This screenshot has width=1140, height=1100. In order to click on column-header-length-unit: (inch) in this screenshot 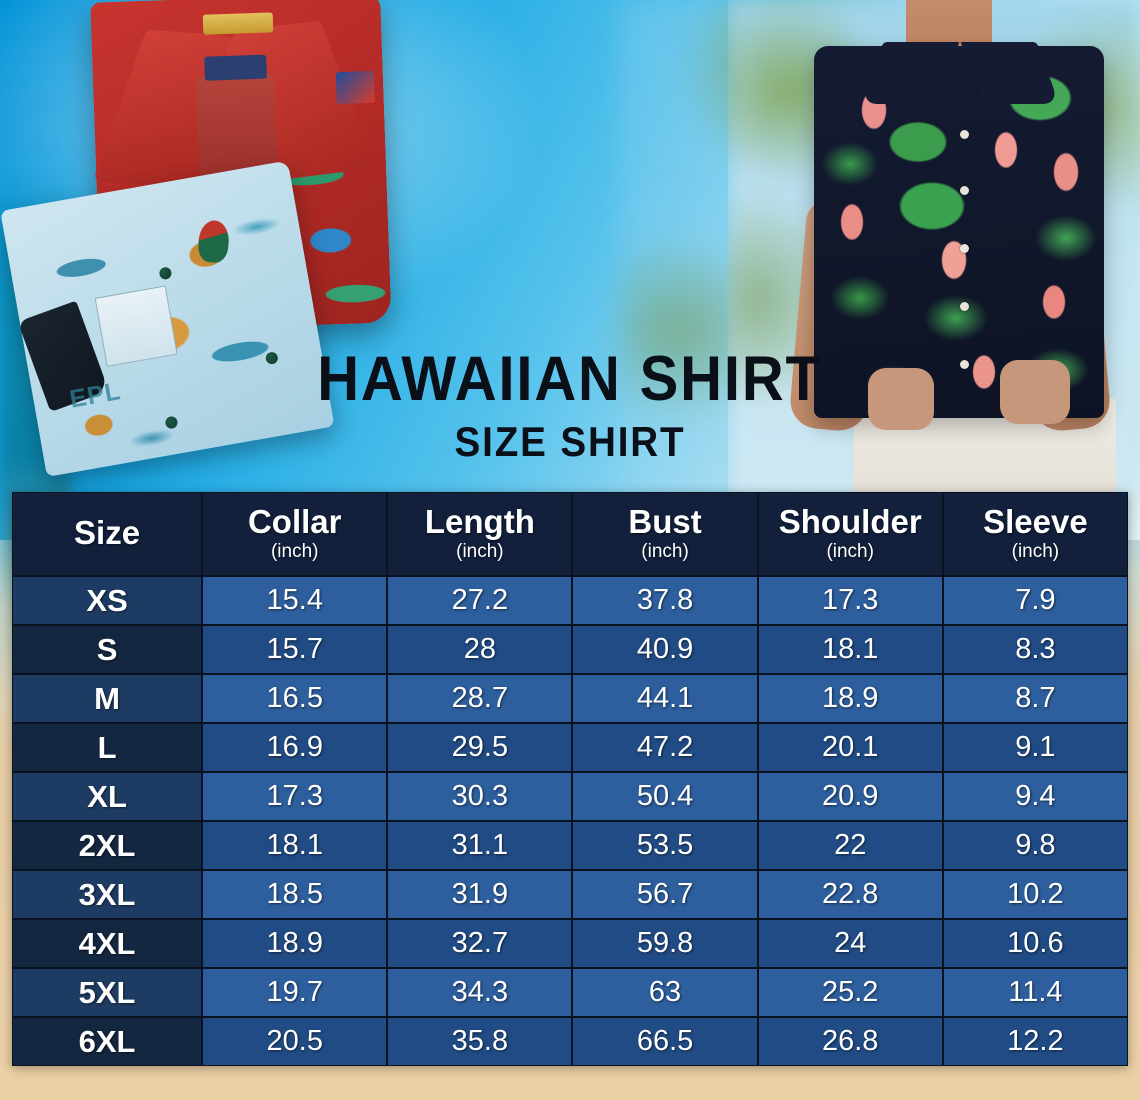, I will do `click(480, 552)`.